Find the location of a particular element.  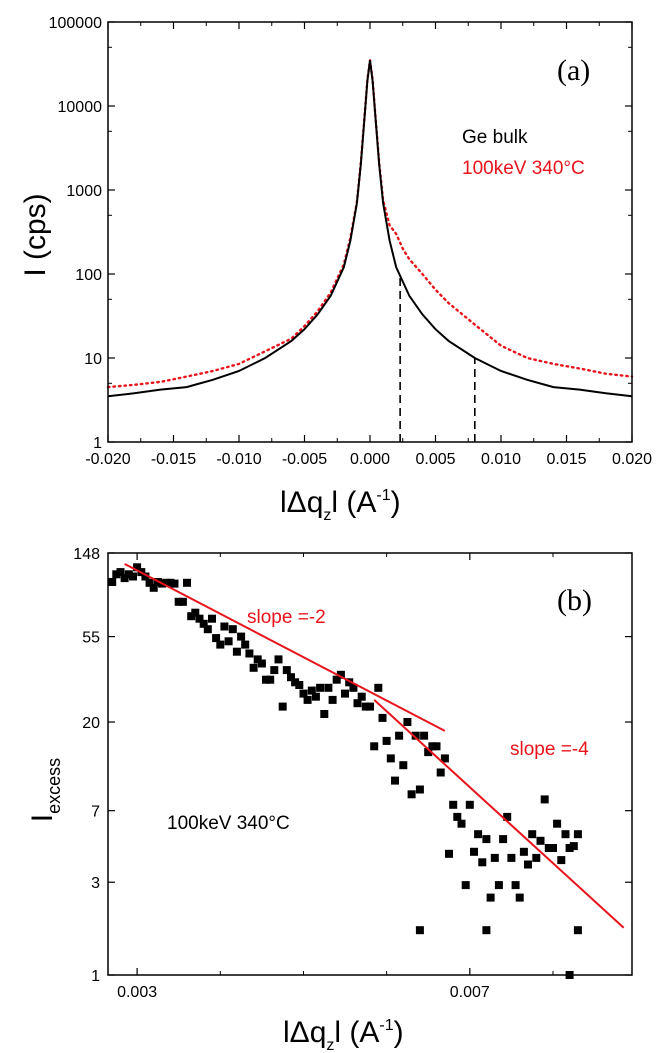

panel-a-xlabel-sub: z is located at coordinates (327, 515).